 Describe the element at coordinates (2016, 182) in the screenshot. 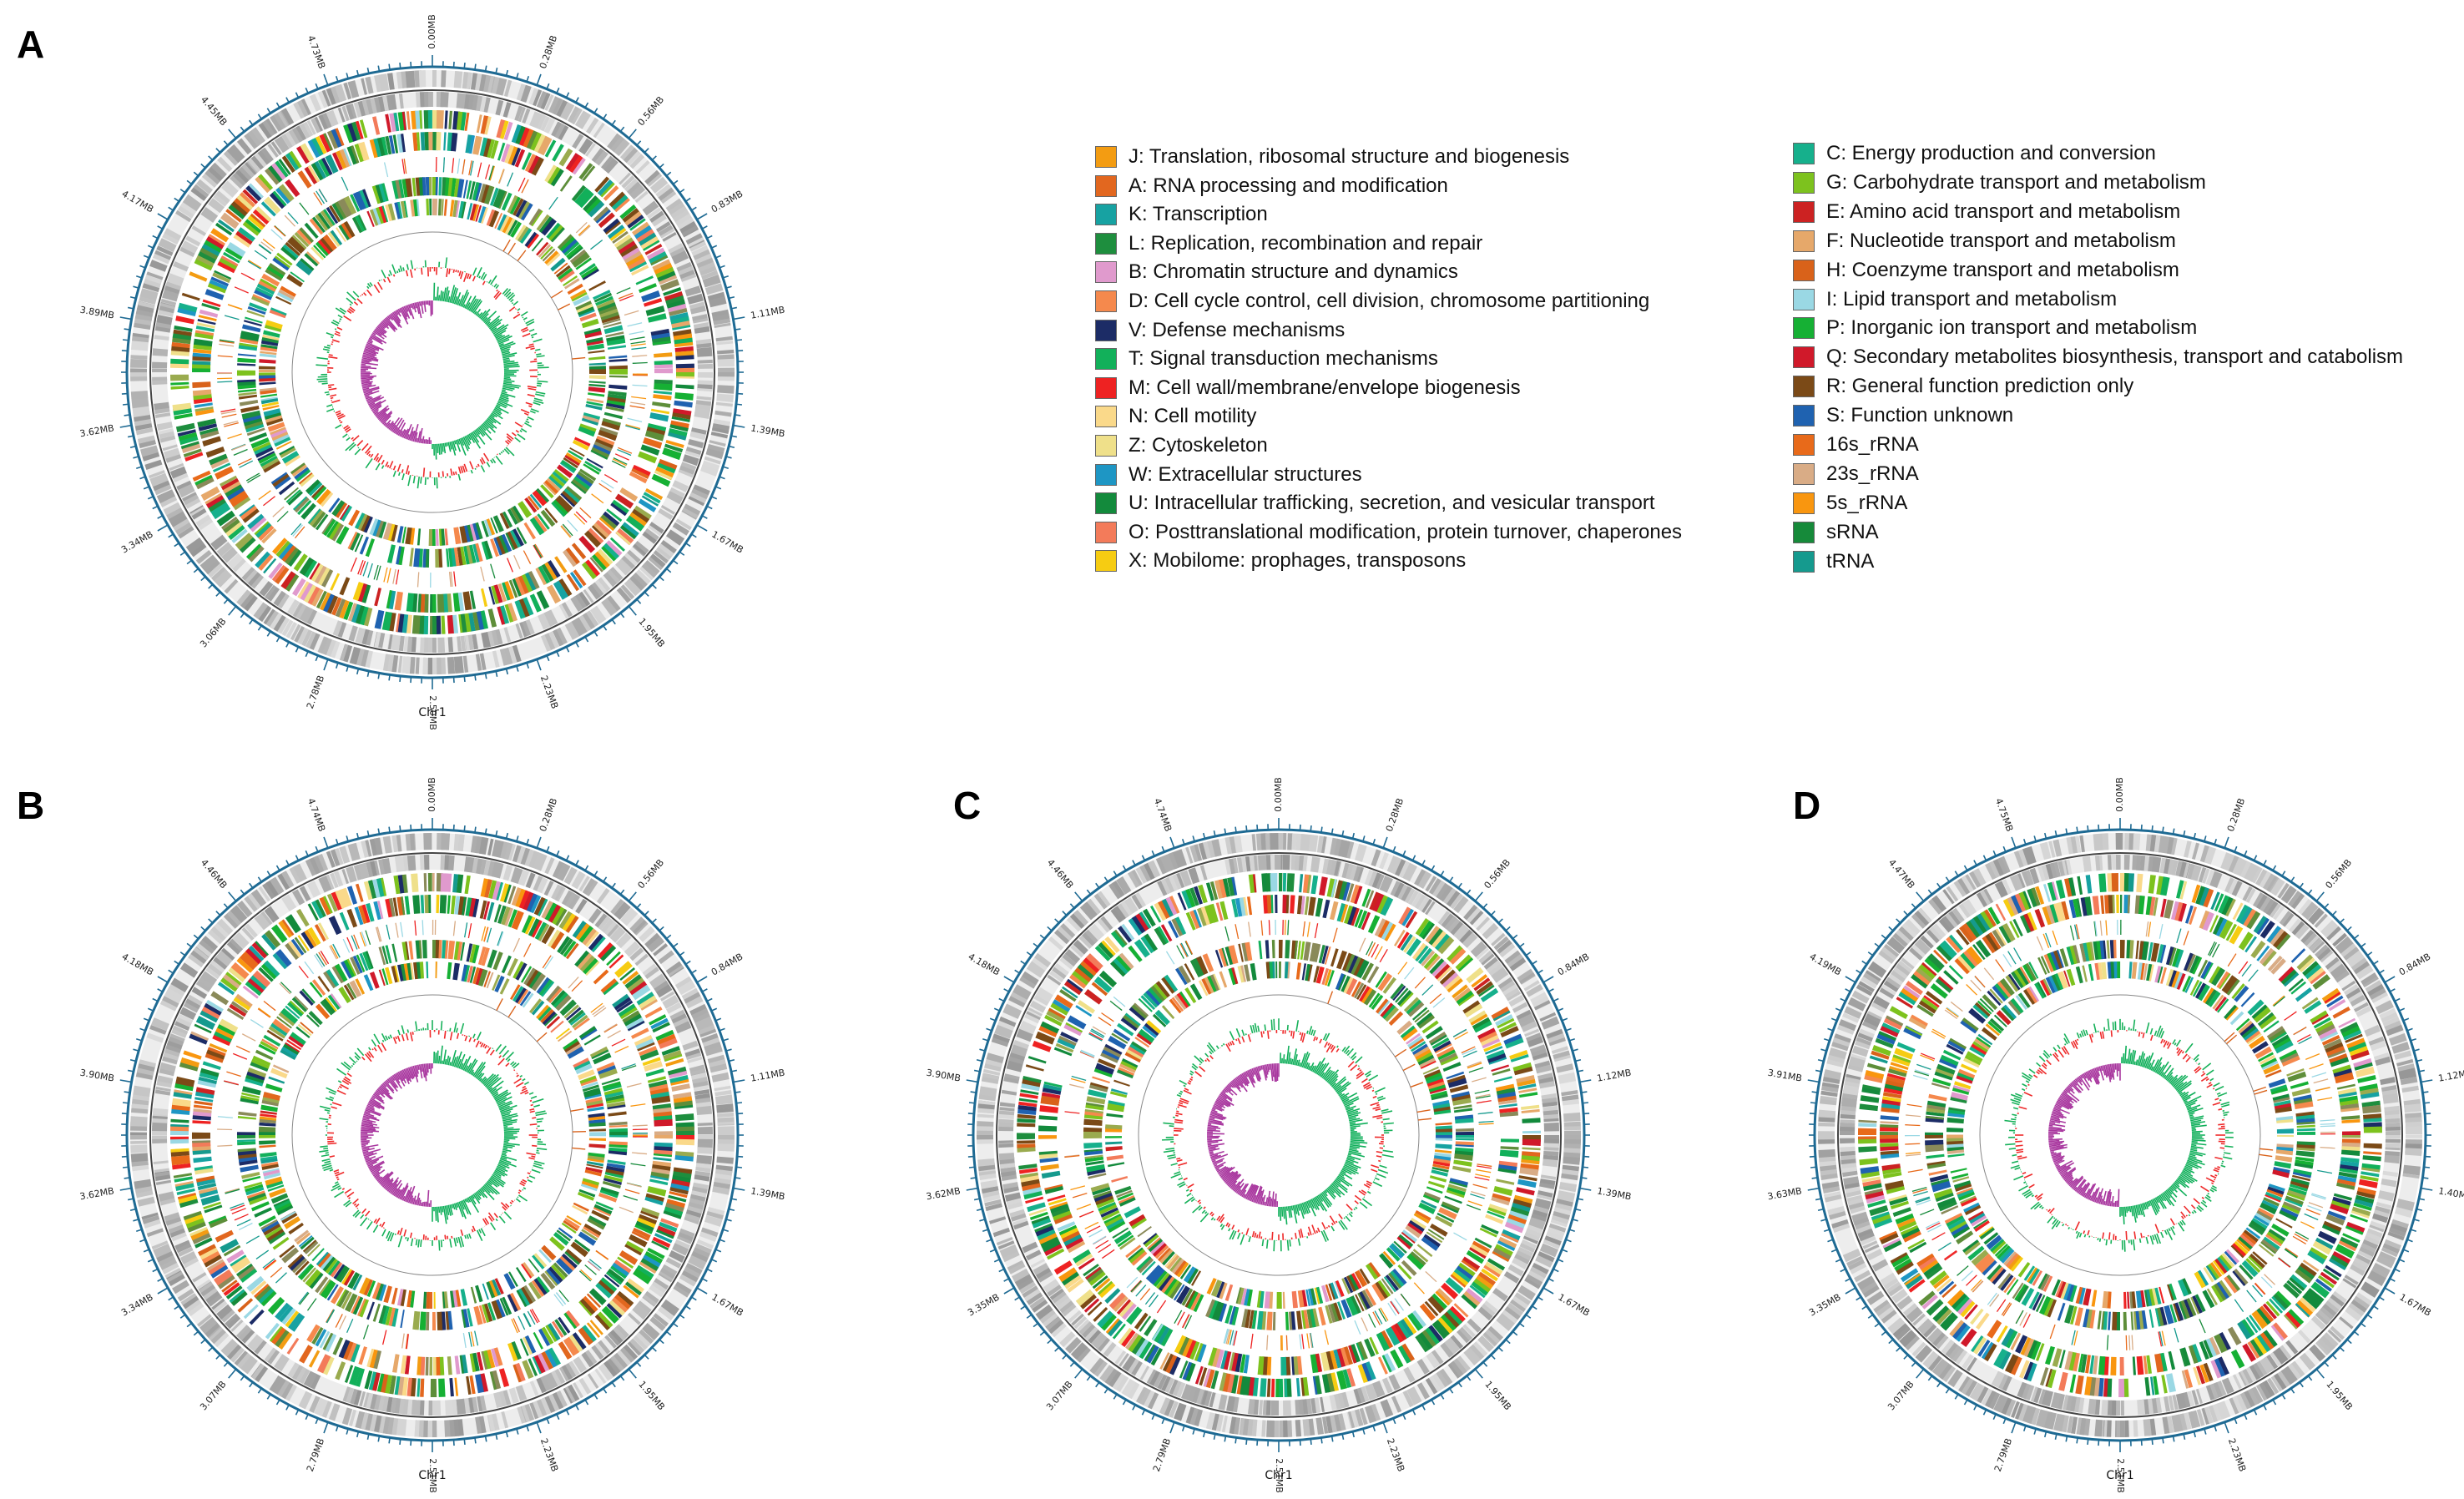

I see `legend-label: G: Carbohydrate transport and metabolism` at that location.